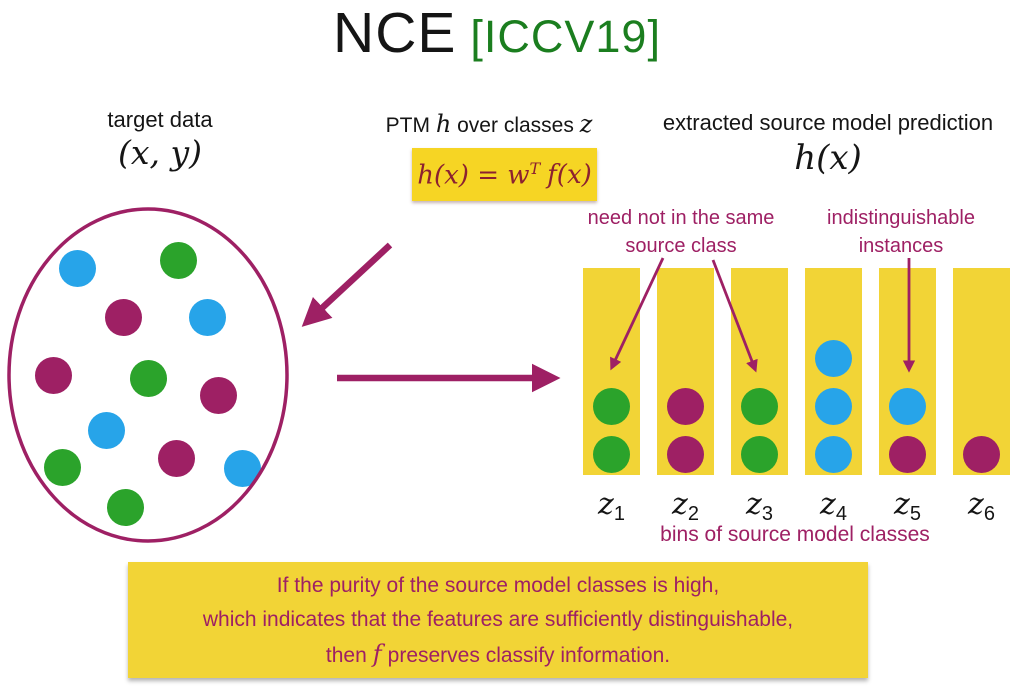 Image resolution: width=1024 pixels, height=695 pixels. Describe the element at coordinates (907, 371) in the screenshot. I see `bin-z5` at that location.